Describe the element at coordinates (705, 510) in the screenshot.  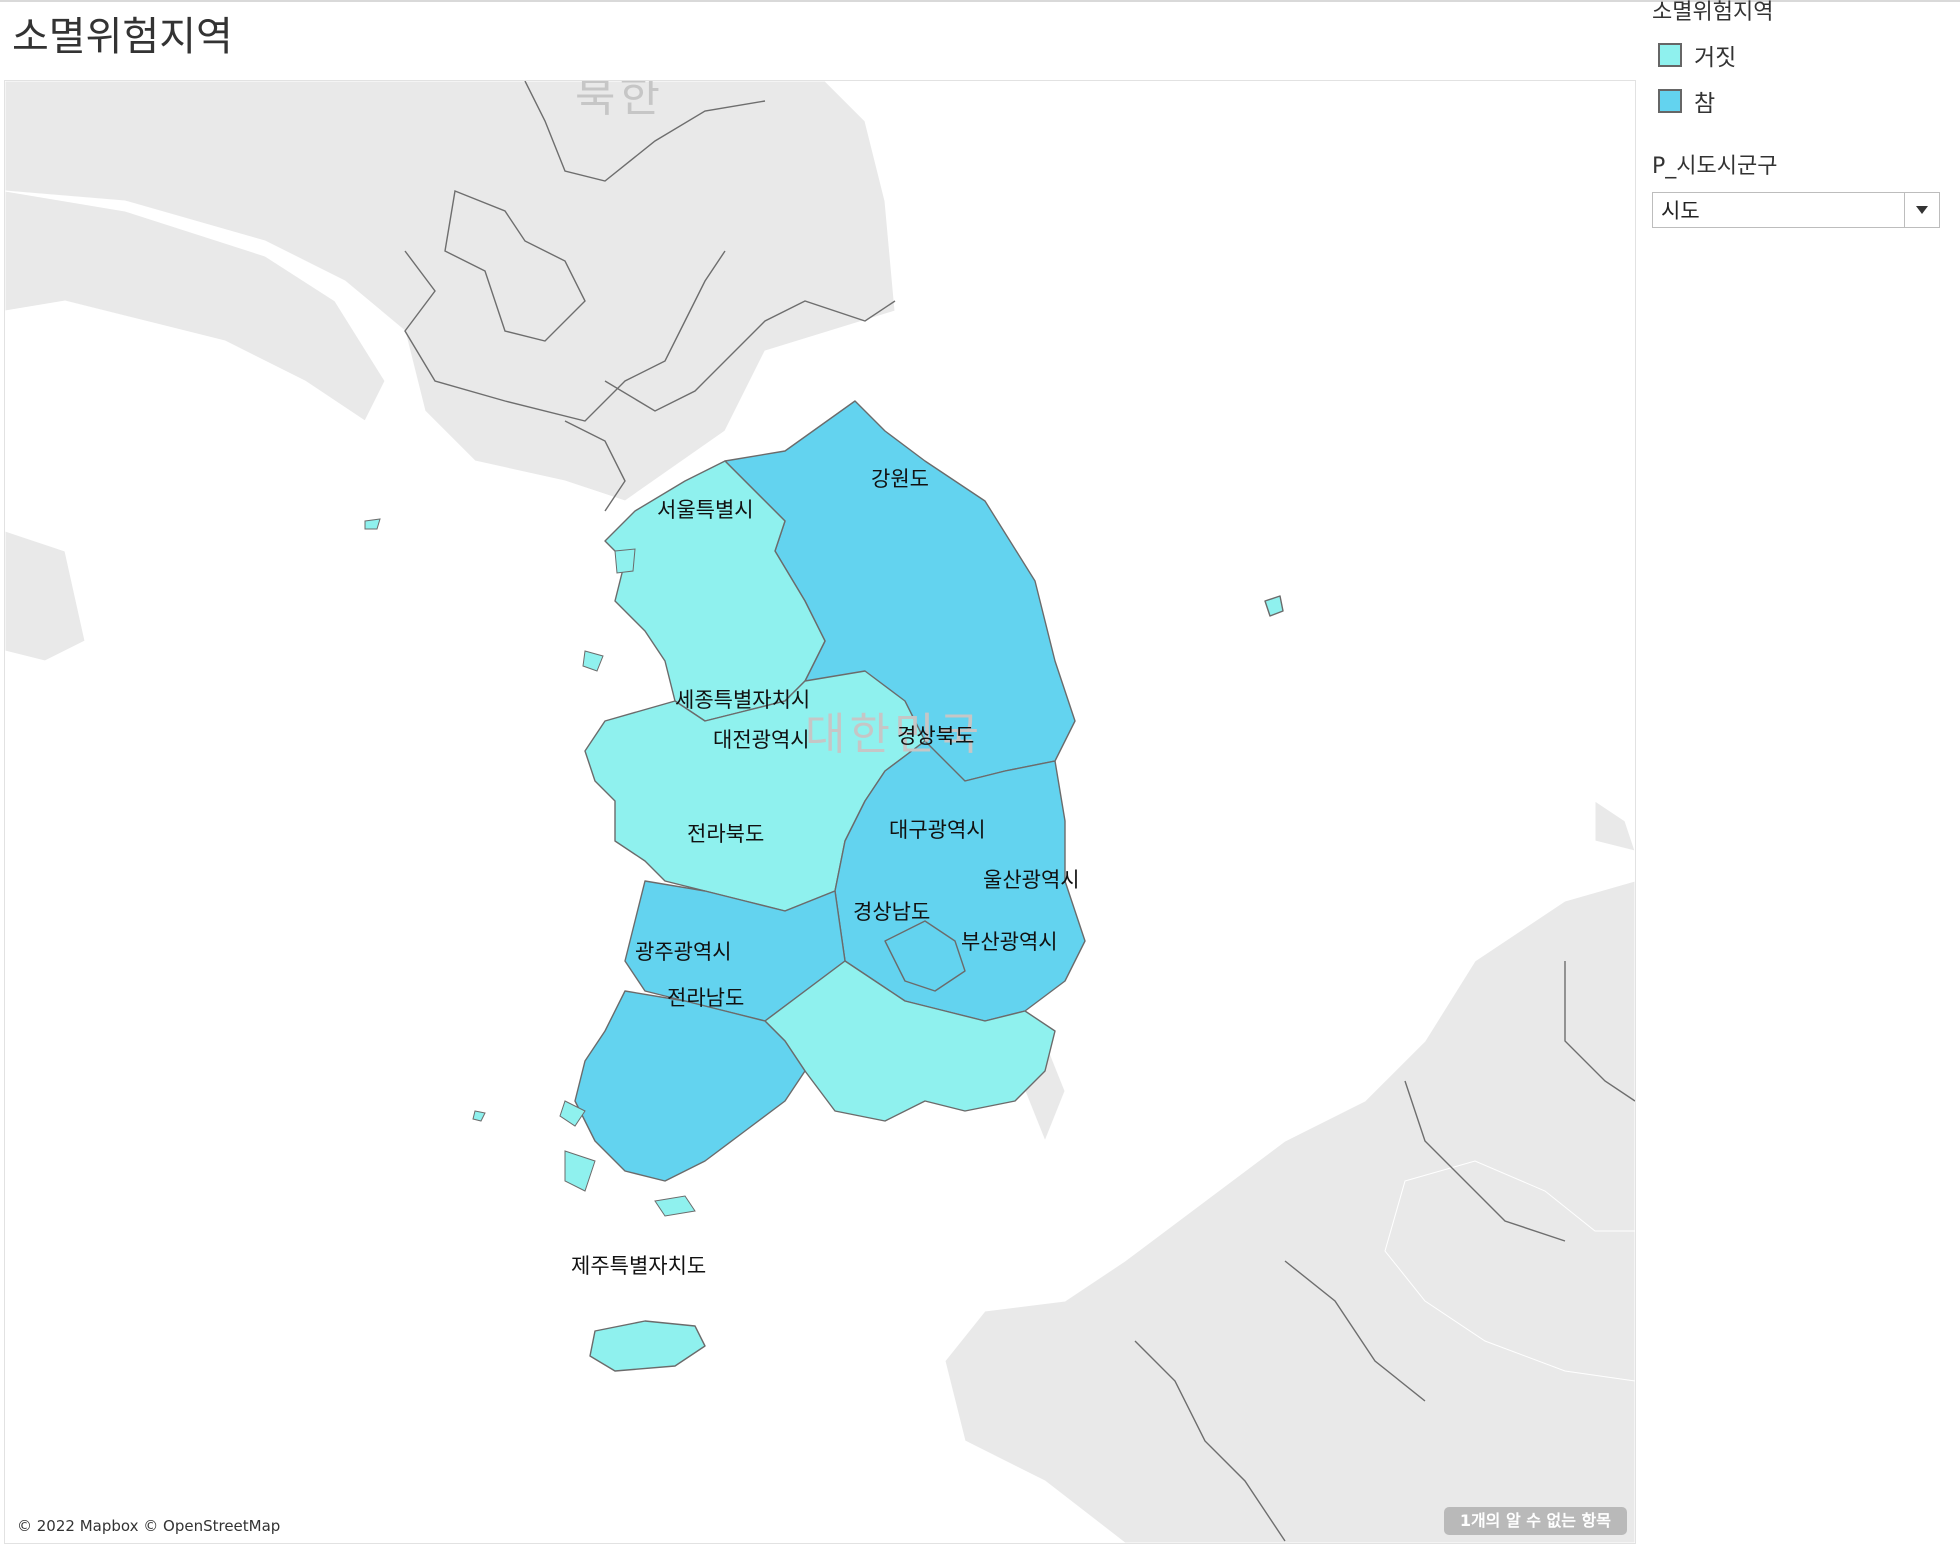
I see `region-label: 서울특별시` at that location.